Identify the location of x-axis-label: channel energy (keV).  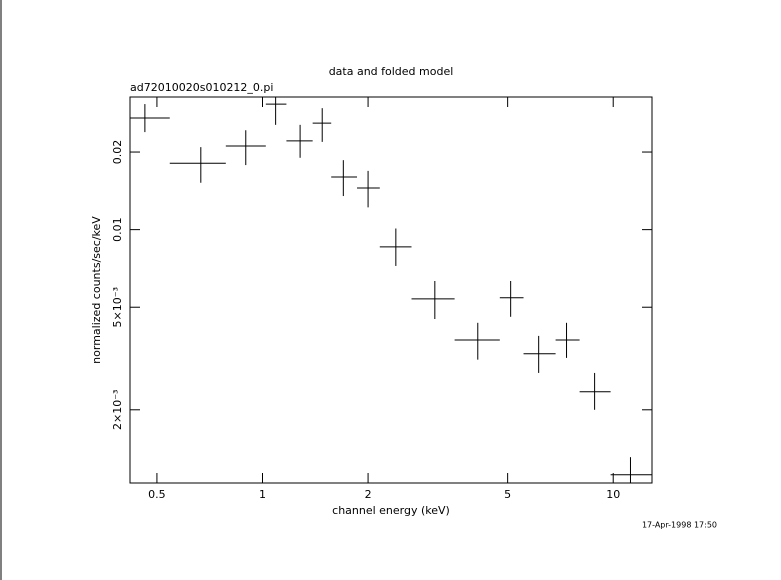
(391, 510).